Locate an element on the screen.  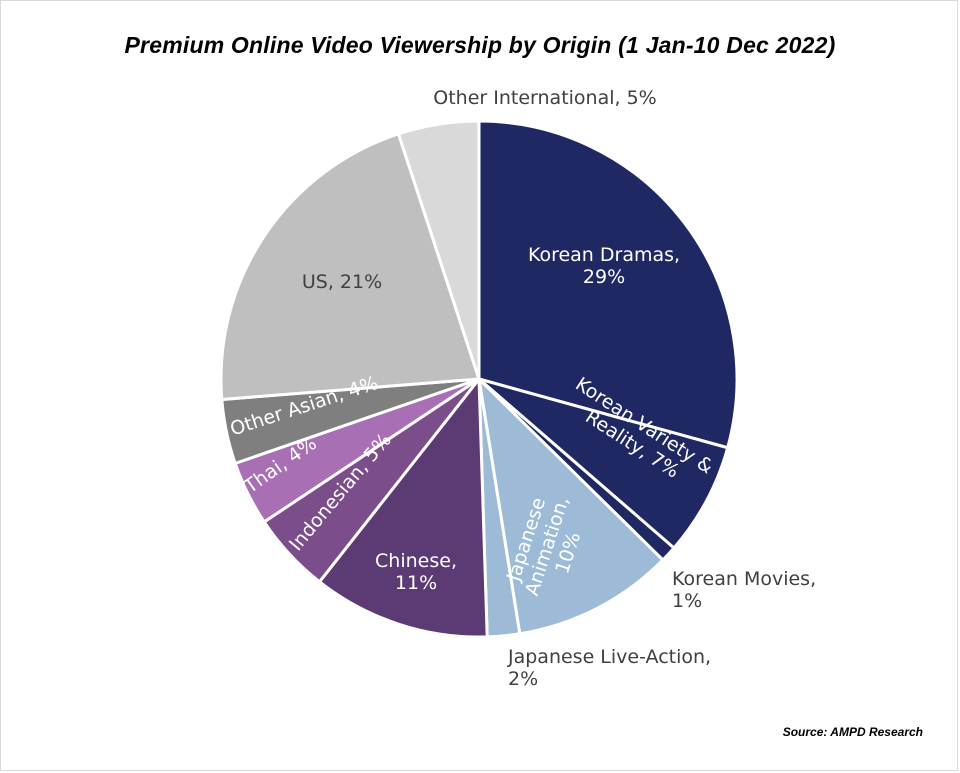
slice-label-us: US, 21% is located at coordinates (342, 282).